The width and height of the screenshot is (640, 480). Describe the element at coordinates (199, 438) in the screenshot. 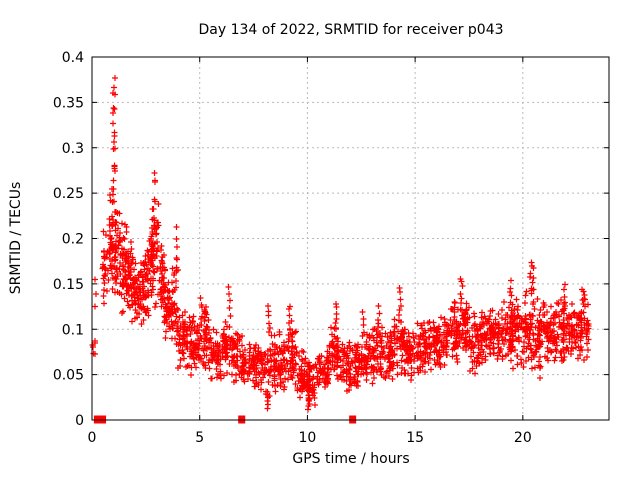

I see `x-tick-label: 5` at that location.